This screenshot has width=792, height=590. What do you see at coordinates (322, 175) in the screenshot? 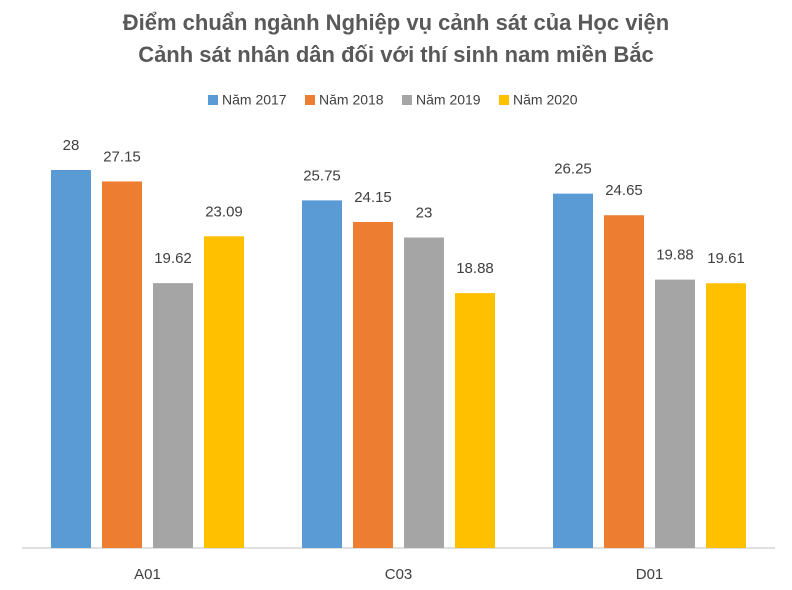
I see `value-label: 25.75` at bounding box center [322, 175].